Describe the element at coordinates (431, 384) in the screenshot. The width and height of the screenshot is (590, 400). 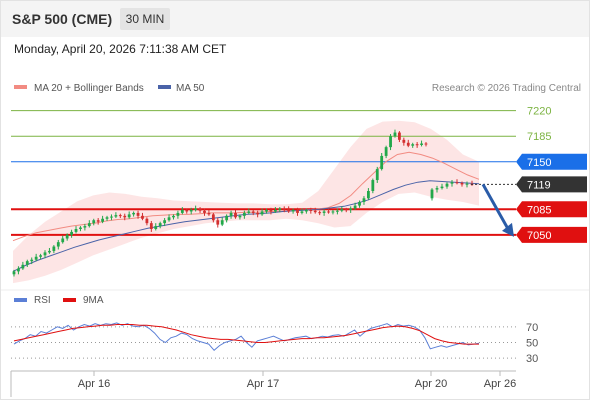
I see `x-tick-label: Apr 20` at that location.